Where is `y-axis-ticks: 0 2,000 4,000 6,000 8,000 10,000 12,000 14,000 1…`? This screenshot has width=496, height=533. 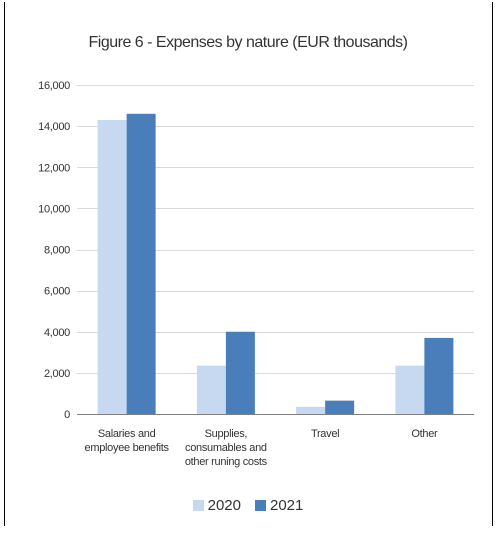 y-axis-ticks: 0 2,000 4,000 6,000 8,000 10,000 12,000 14,000 1… is located at coordinates (54, 250).